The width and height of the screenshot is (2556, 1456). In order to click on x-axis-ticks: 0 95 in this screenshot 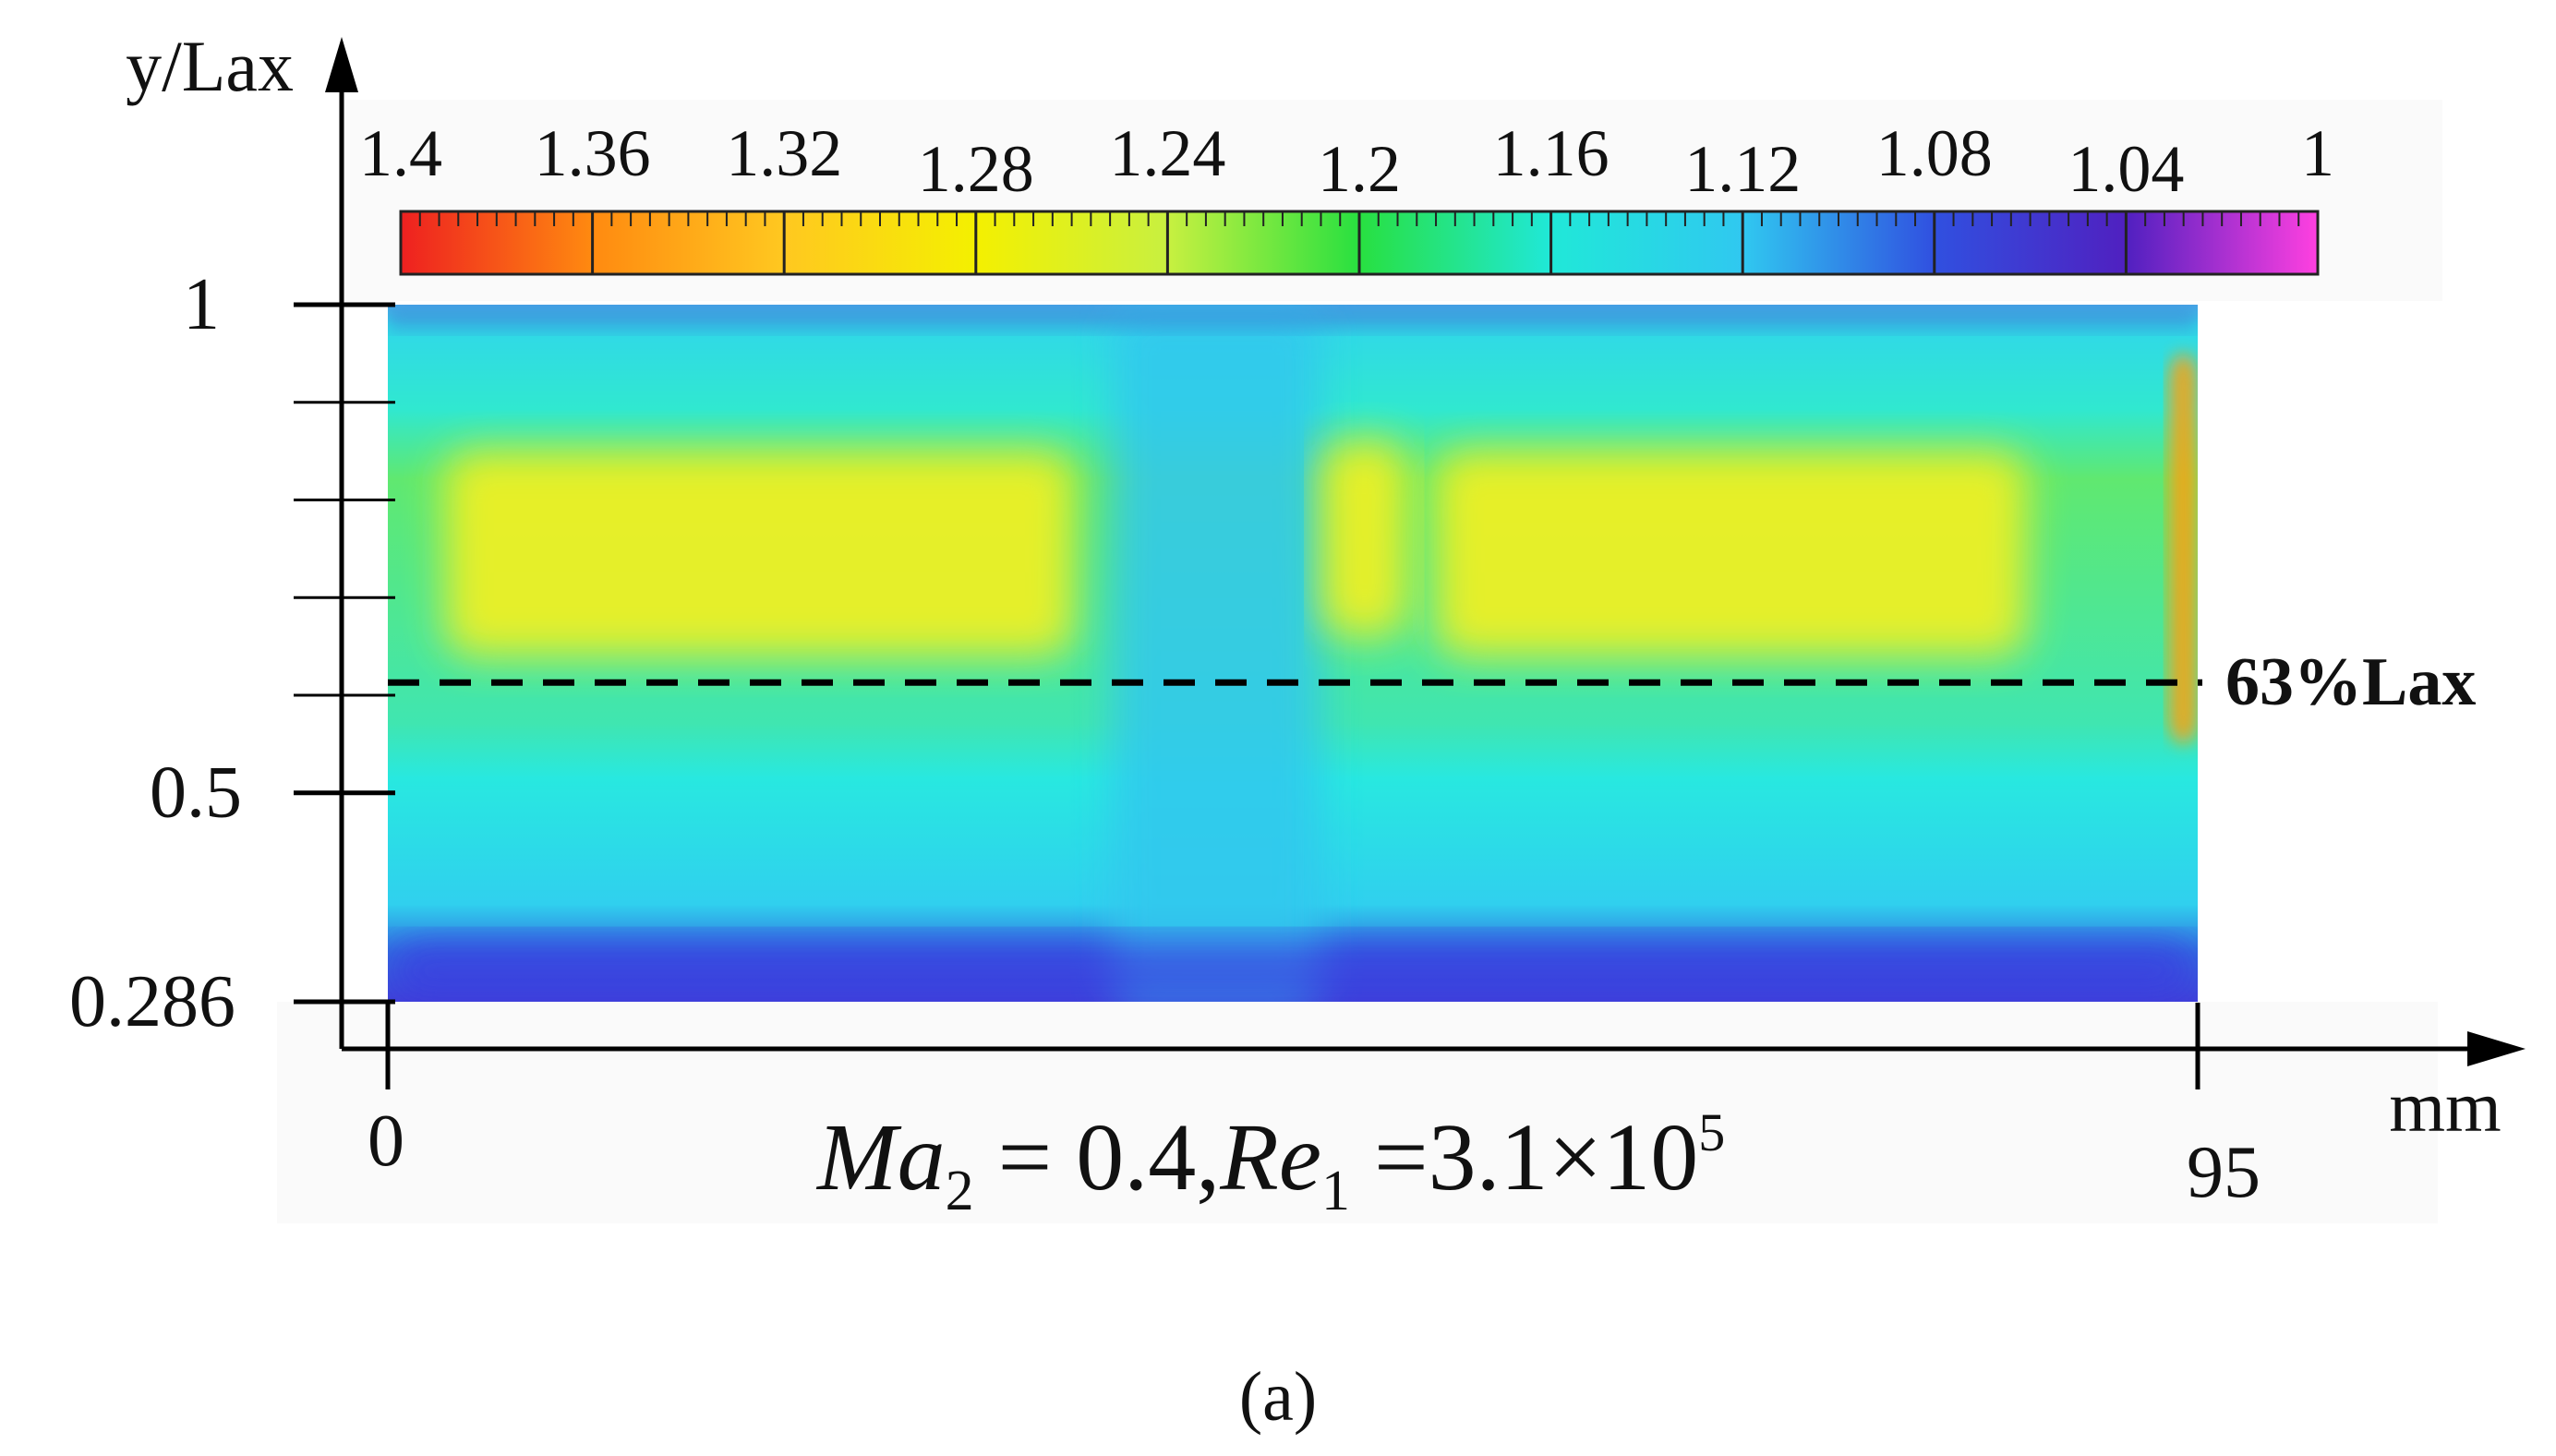, I will do `click(1314, 1108)`.